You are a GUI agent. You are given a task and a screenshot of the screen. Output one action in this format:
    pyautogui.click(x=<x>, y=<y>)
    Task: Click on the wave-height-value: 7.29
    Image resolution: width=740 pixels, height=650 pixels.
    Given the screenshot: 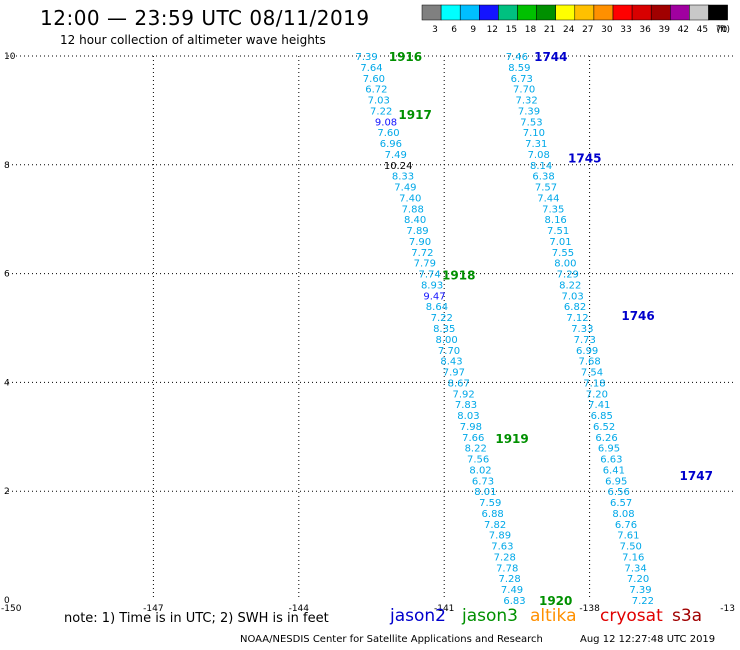 What is the action you would take?
    pyautogui.click(x=568, y=275)
    